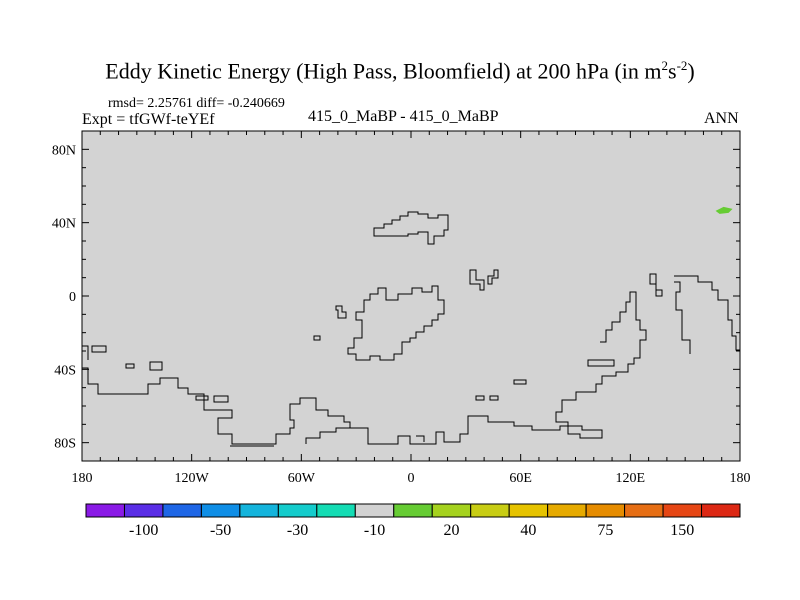  What do you see at coordinates (143, 530) in the screenshot?
I see `colorbar-label: -100` at bounding box center [143, 530].